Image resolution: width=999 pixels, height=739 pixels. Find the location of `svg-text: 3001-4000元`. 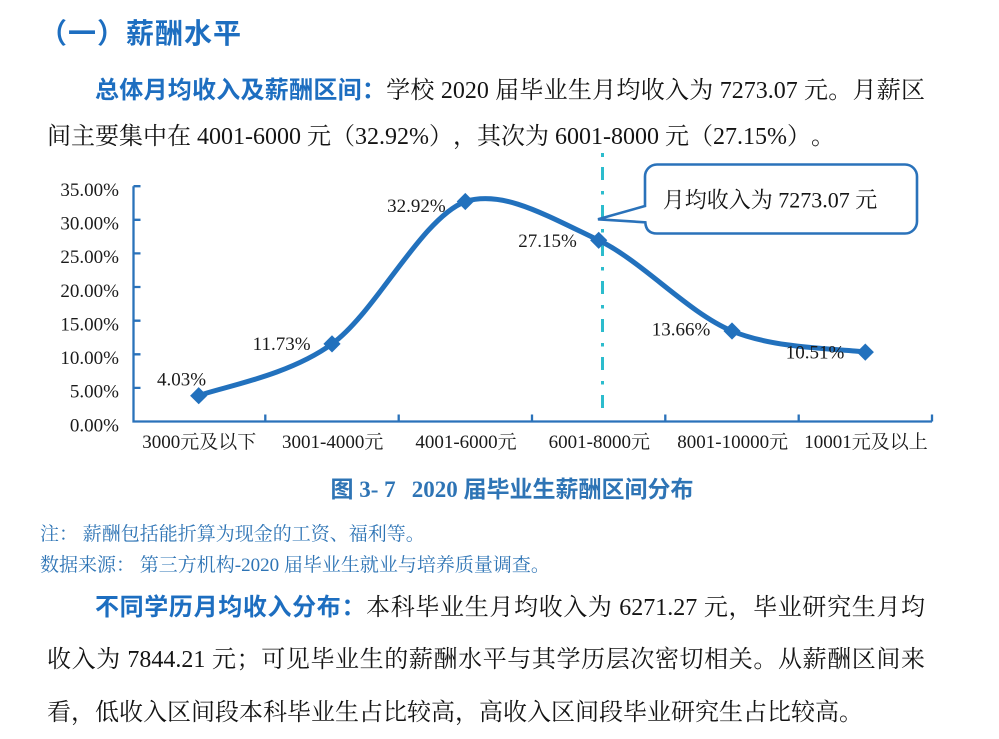

svg-text: 3001-4000元 is located at coordinates (332, 442).